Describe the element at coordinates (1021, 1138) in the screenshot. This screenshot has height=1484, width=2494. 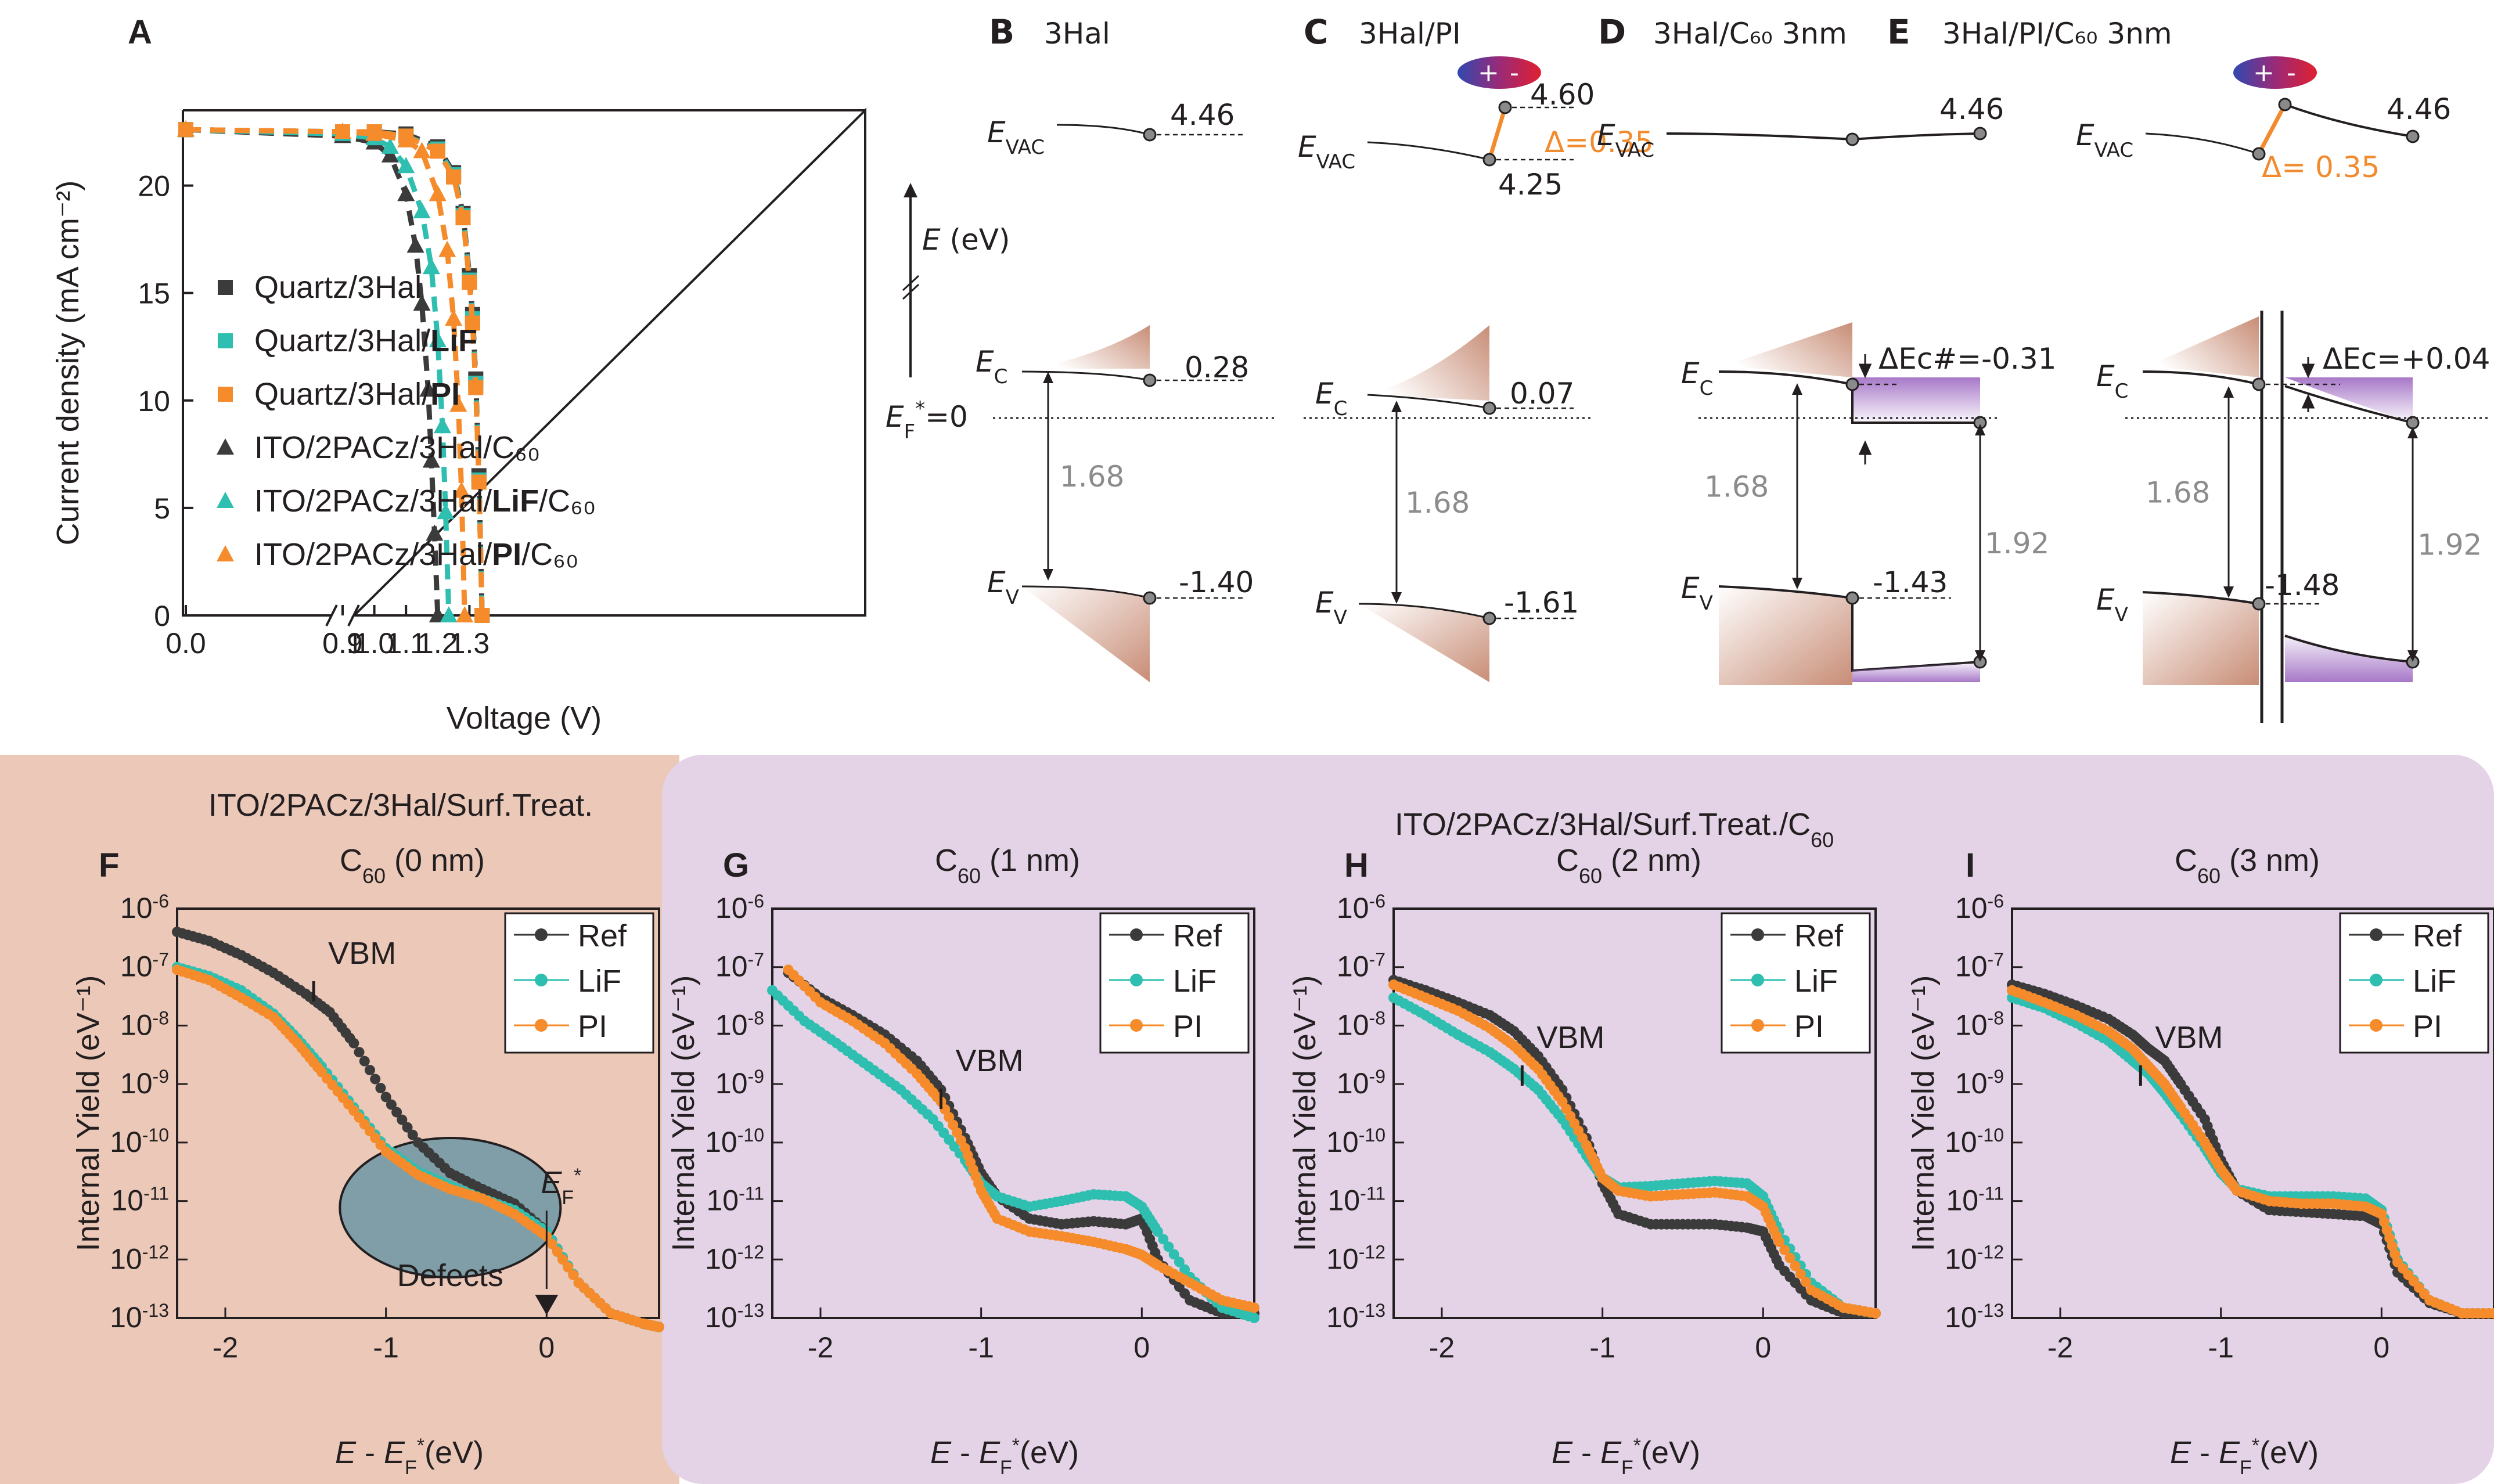
I see `series-pi` at that location.